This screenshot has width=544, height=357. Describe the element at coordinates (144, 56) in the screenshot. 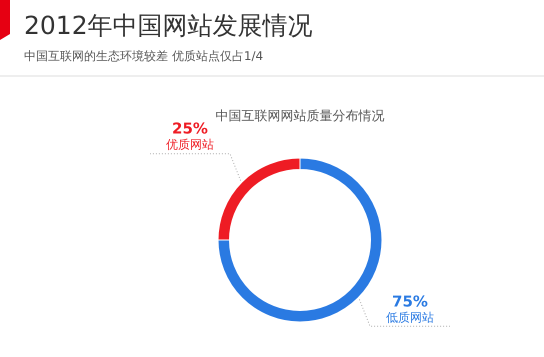

I see `chart-subtitle: 中国互联网的生态环境较差 优质站点仅占1/4` at that location.